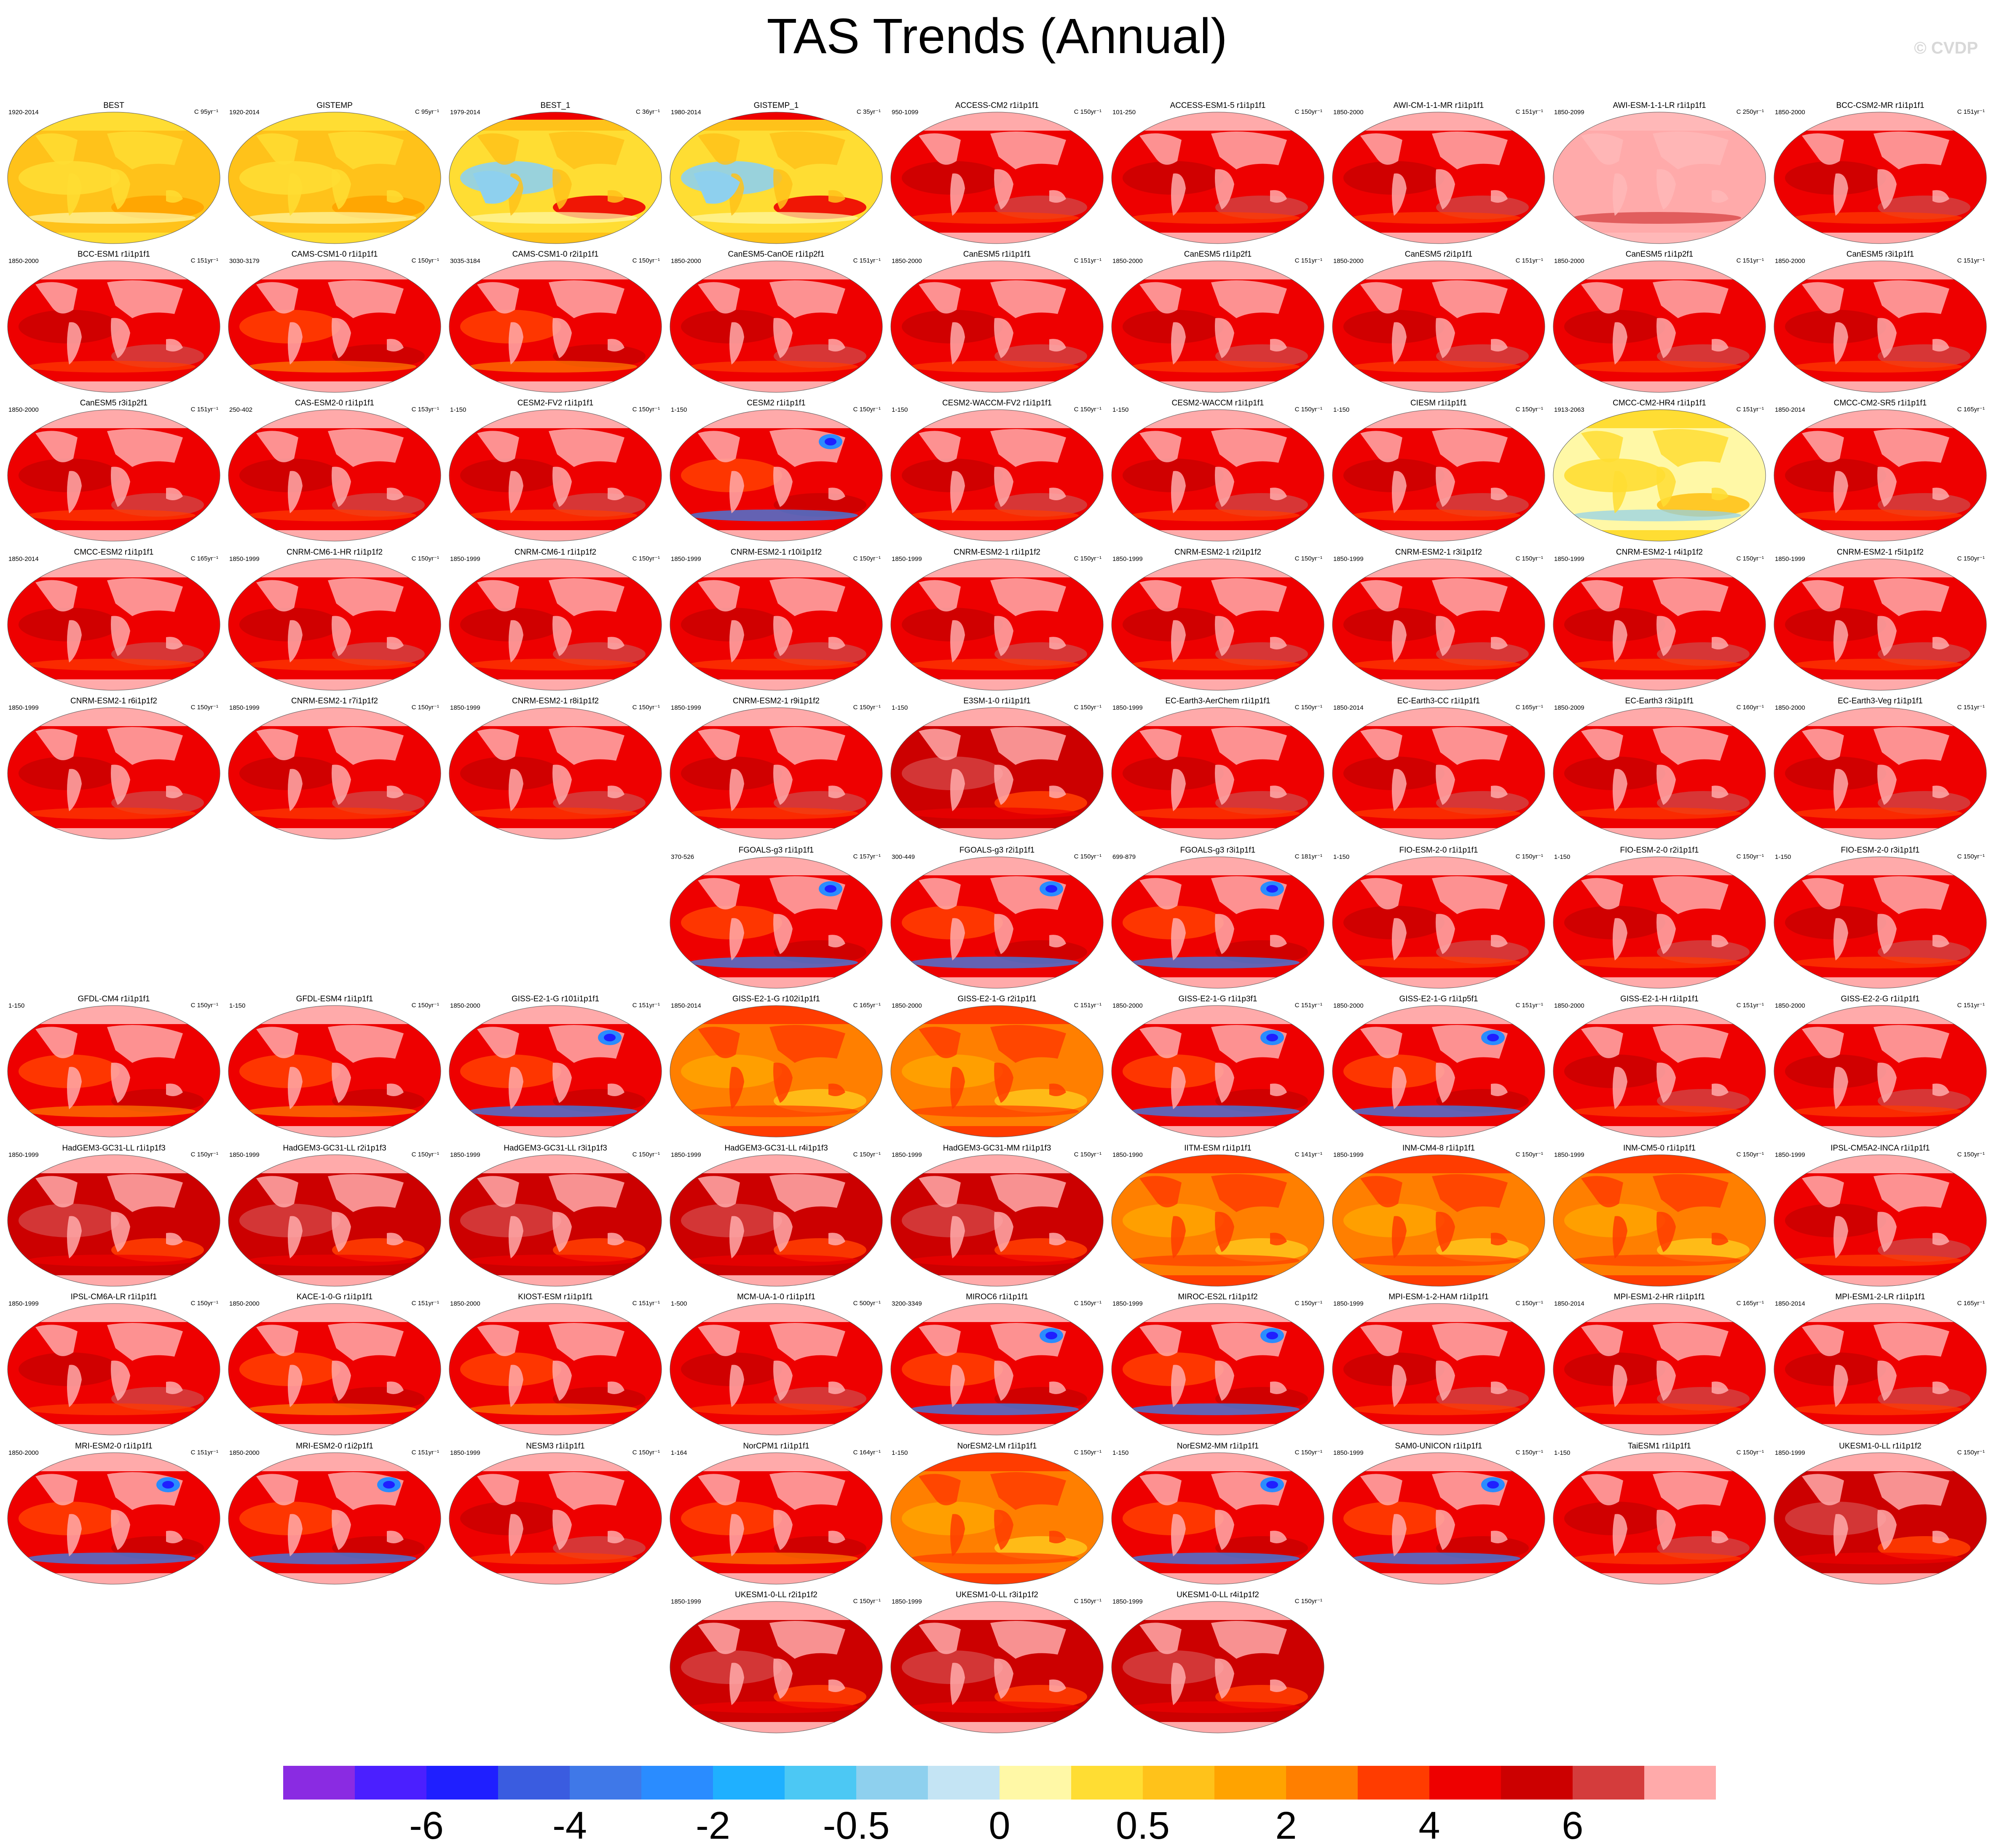 The image size is (1994, 1848). Describe the element at coordinates (335, 553) in the screenshot. I see `panel-title: CNRM-CM6-1-HR r1i1p1f2` at that location.